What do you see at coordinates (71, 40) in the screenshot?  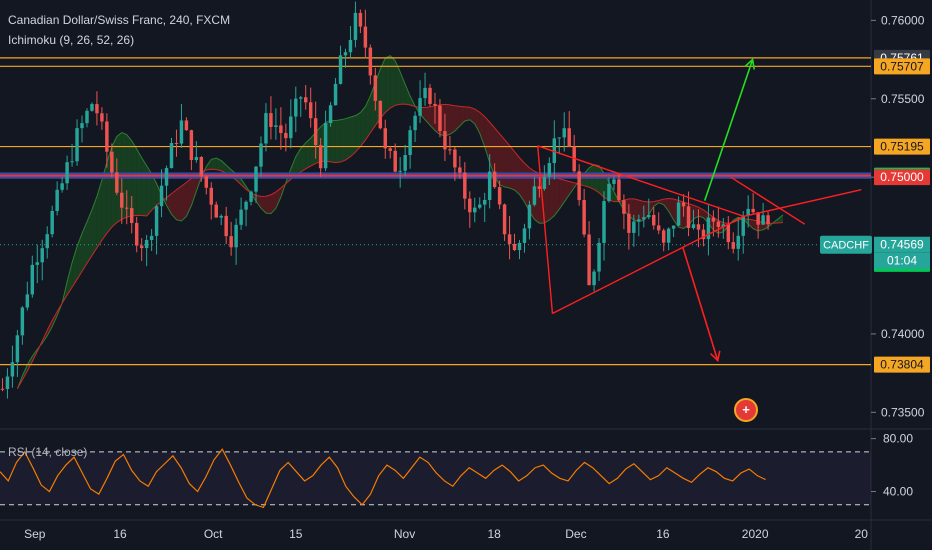 I see `indicator-label: Ichimoku (9, 26, 52, 26)` at bounding box center [71, 40].